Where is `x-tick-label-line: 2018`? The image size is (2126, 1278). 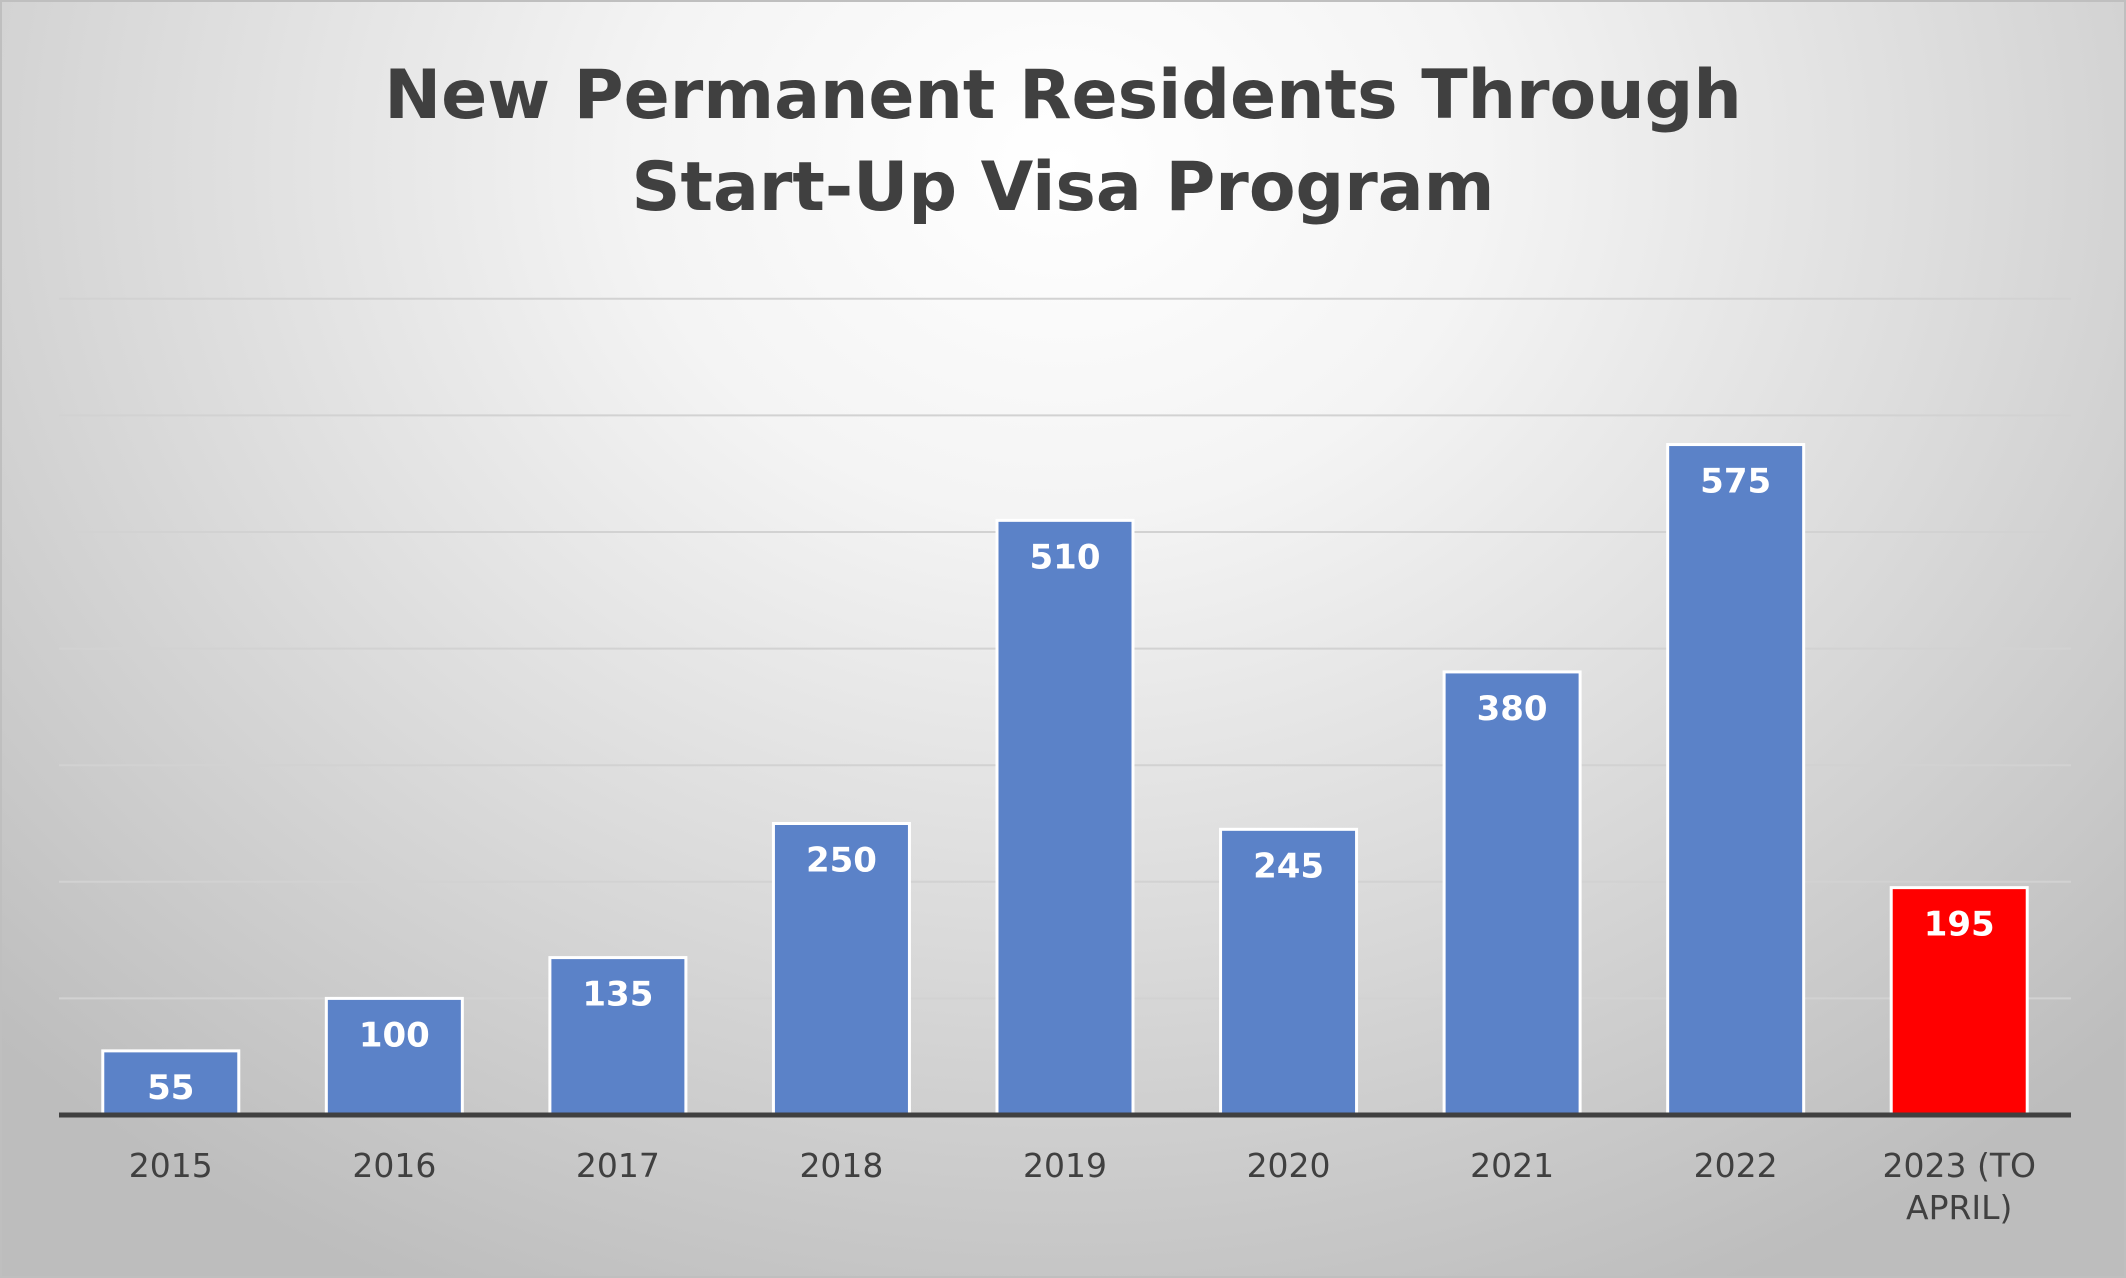 x-tick-label-line: 2018 is located at coordinates (841, 1165).